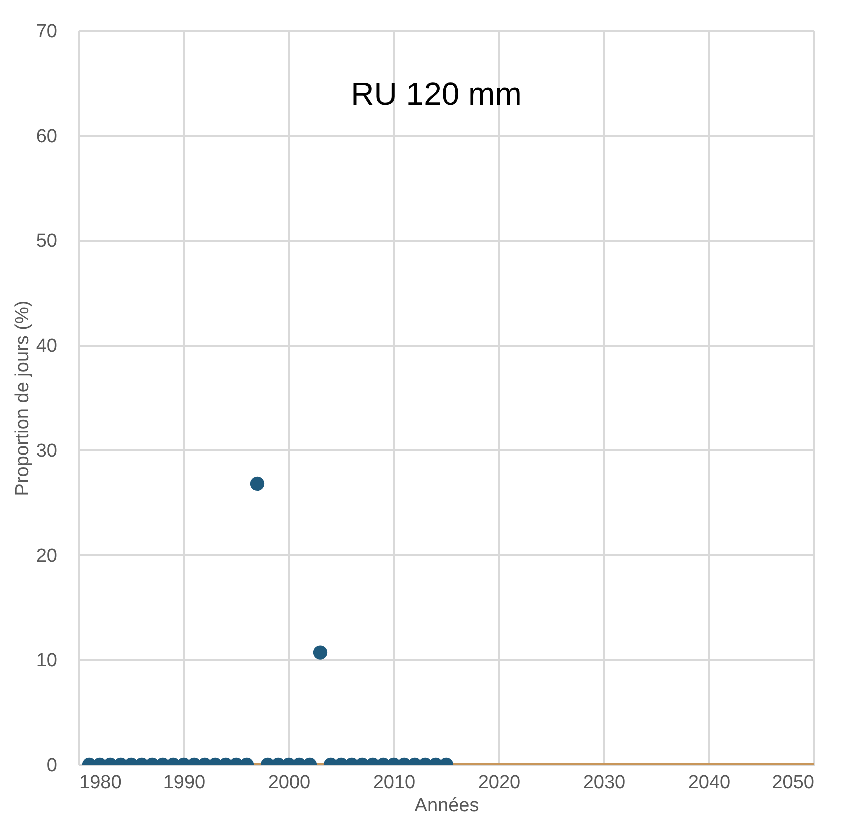 This screenshot has width=864, height=834. I want to click on x-tick-label: 2000, so click(289, 783).